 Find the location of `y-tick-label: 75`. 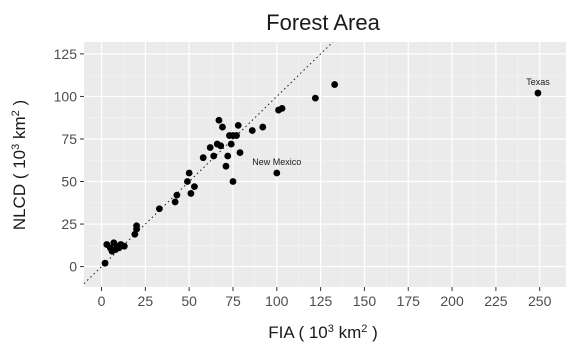

y-tick-label: 75 is located at coordinates (69, 139).